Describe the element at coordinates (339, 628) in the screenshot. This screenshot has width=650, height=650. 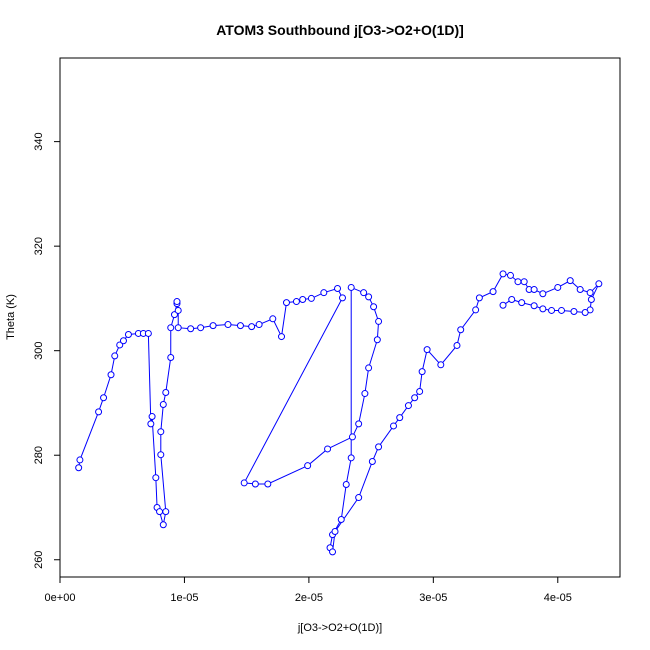
I see `x-axis-label: j[O3->O2+O(1D)]` at that location.